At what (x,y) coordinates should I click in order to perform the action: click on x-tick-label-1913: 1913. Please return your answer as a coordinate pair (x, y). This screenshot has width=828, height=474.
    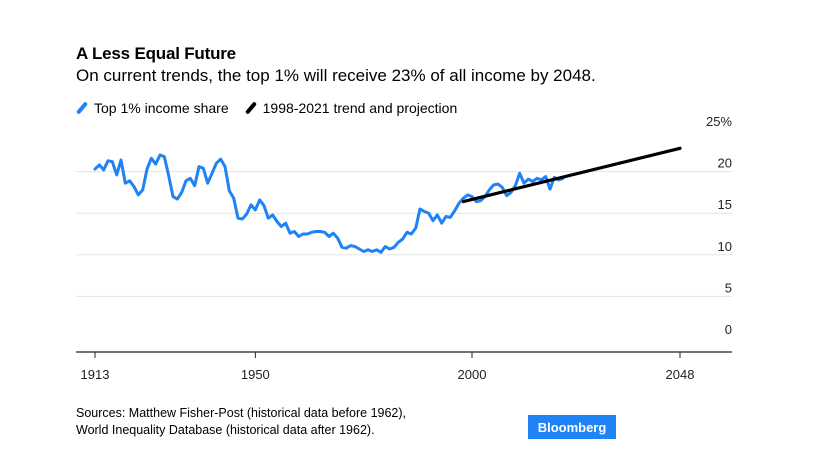
    Looking at the image, I should click on (95, 374).